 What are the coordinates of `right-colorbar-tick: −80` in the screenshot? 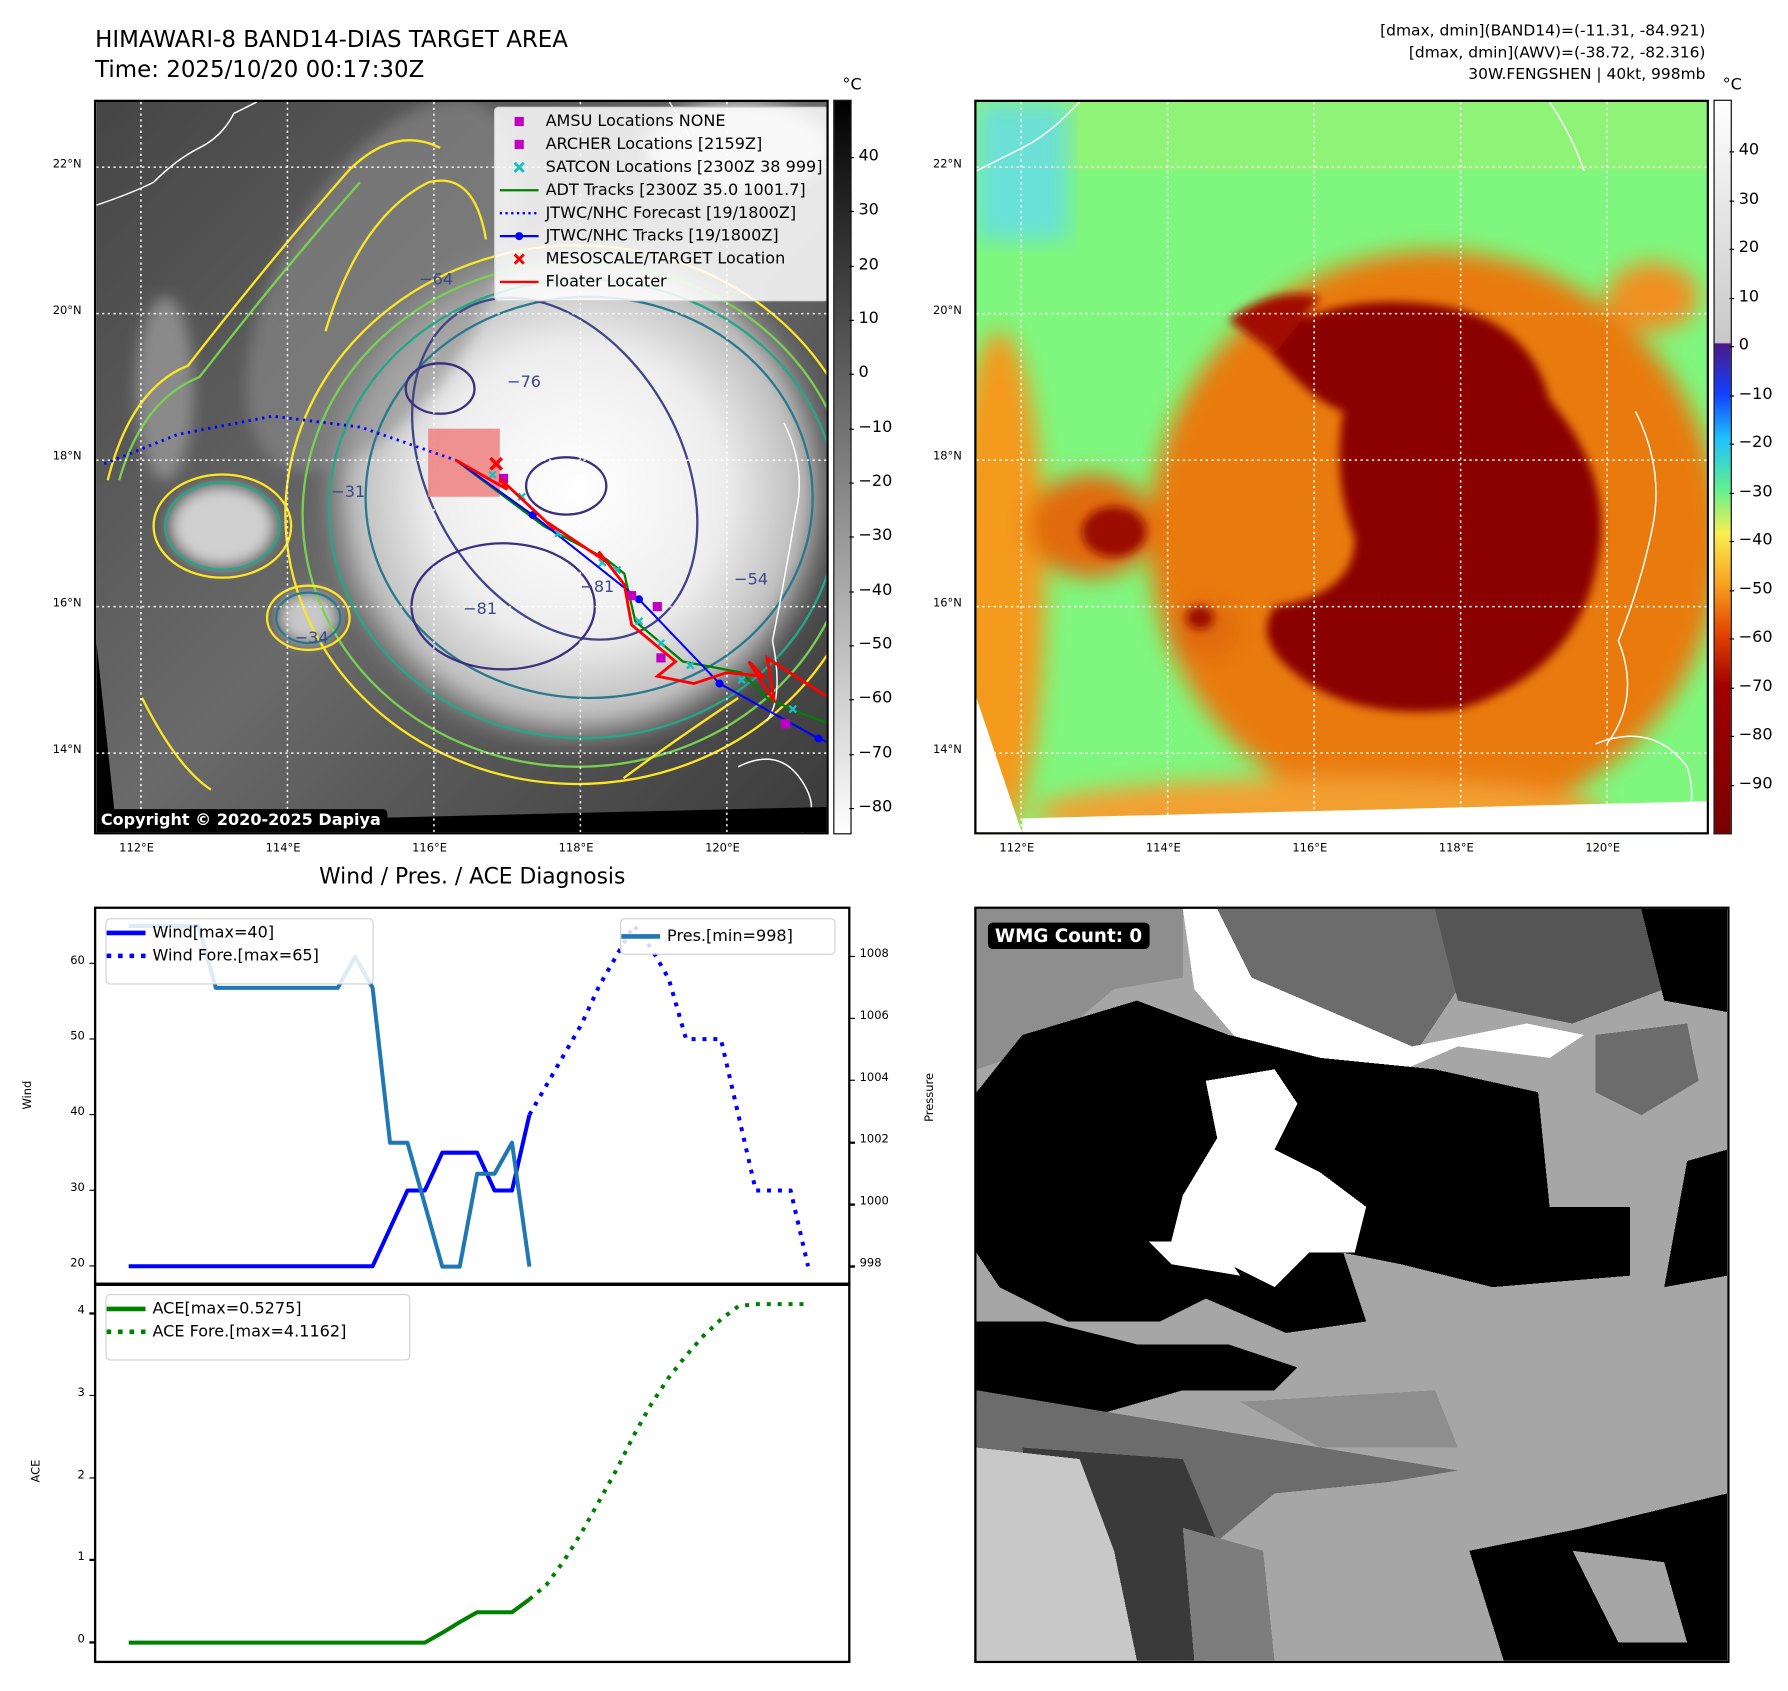 It's located at (1755, 735).